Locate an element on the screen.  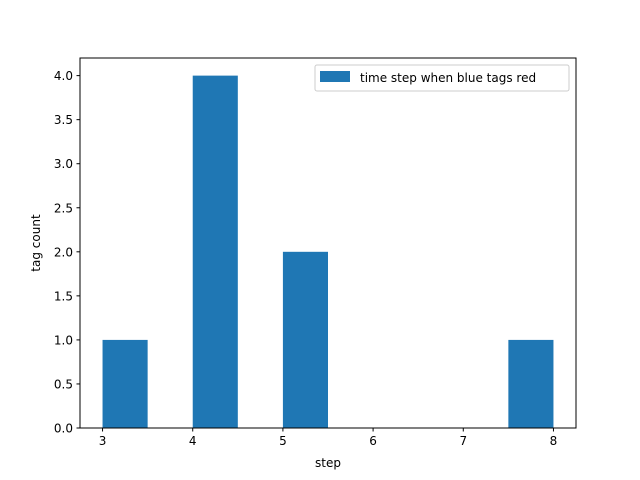
y-tick-label: 1.5 is located at coordinates (63, 296).